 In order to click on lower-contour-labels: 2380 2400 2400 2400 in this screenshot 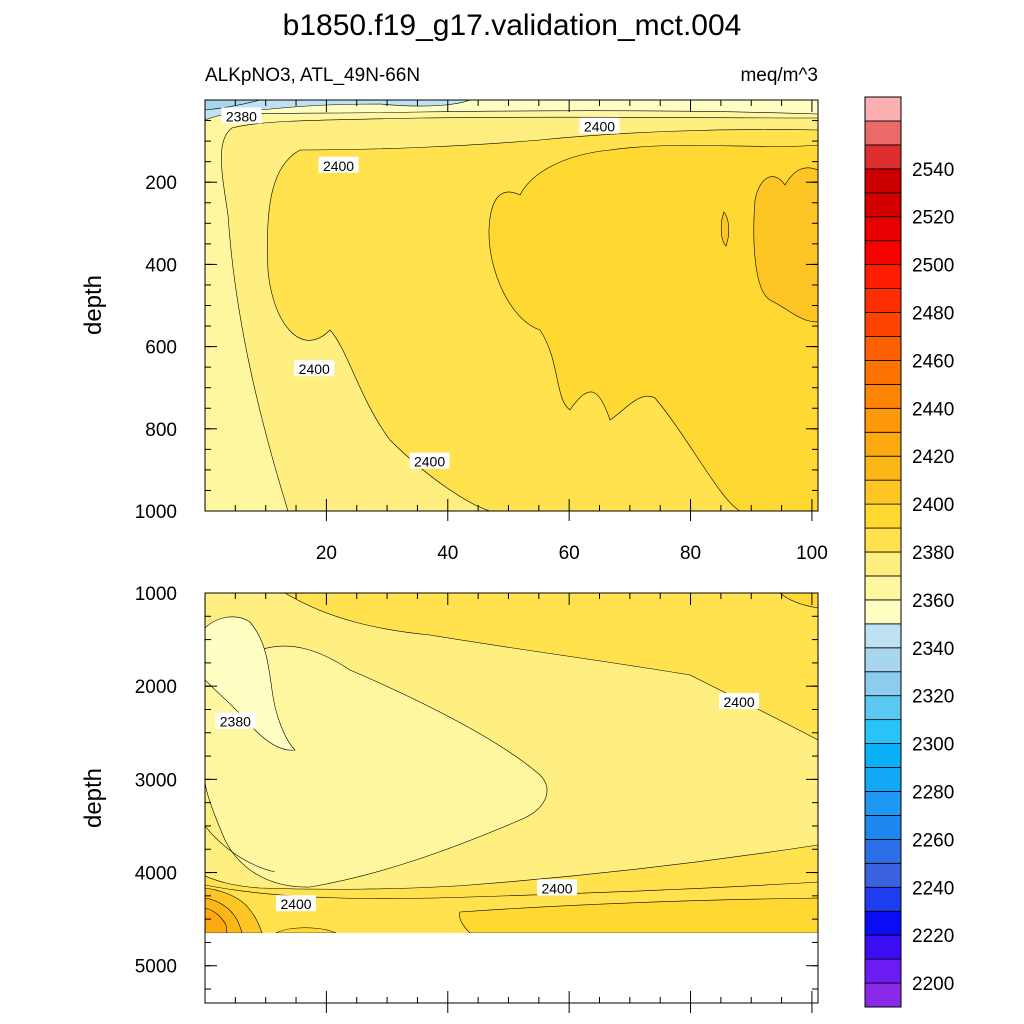, I will do `click(487, 802)`.